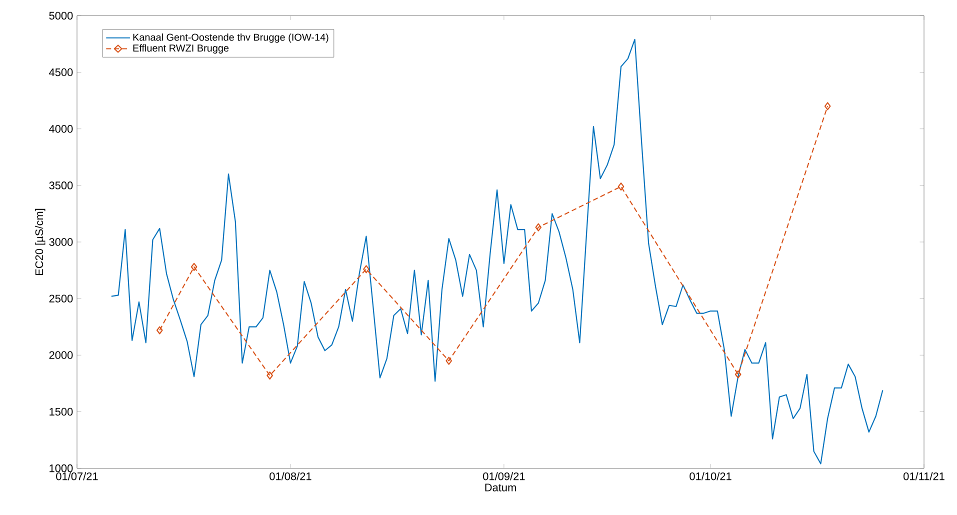 Image resolution: width=957 pixels, height=515 pixels. I want to click on y-tick-label: 4000, so click(61, 128).